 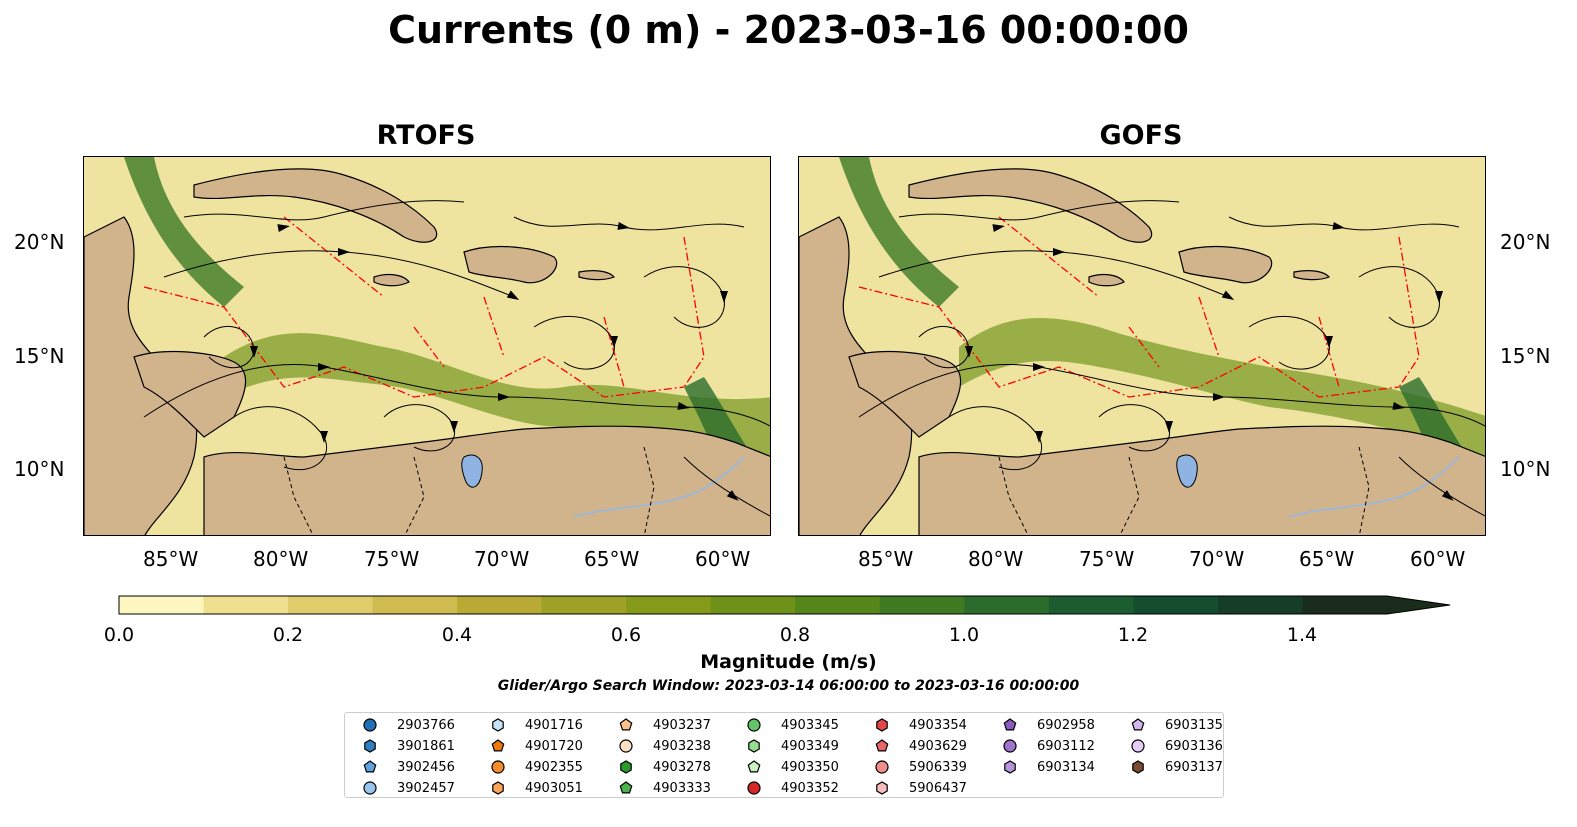 I want to click on legend-label: 5906339, so click(x=938, y=767).